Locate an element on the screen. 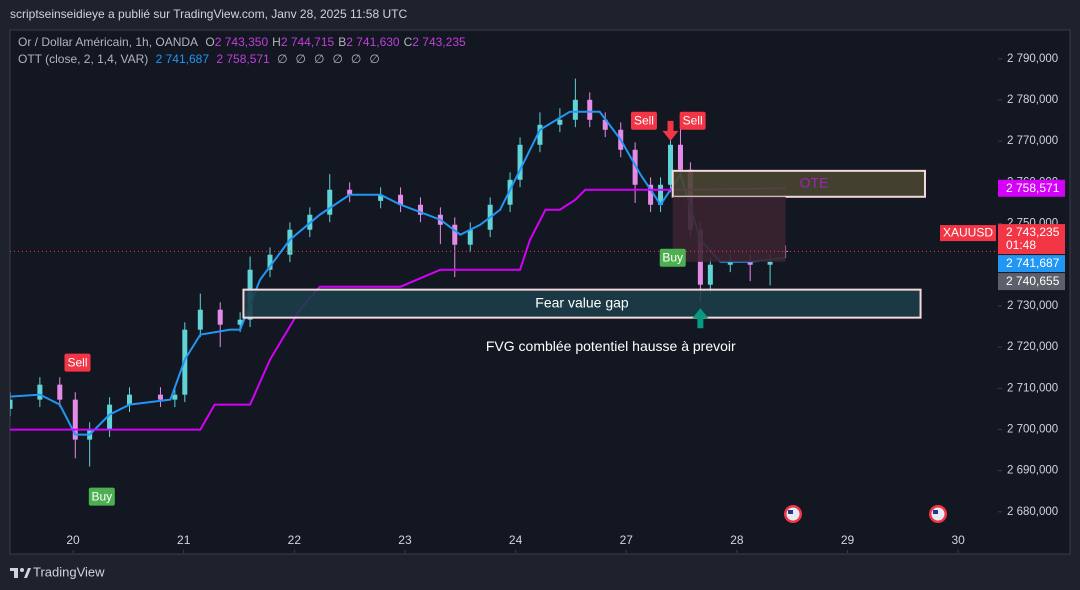 The width and height of the screenshot is (1080, 590). x-tick-label: 20 is located at coordinates (73, 540).